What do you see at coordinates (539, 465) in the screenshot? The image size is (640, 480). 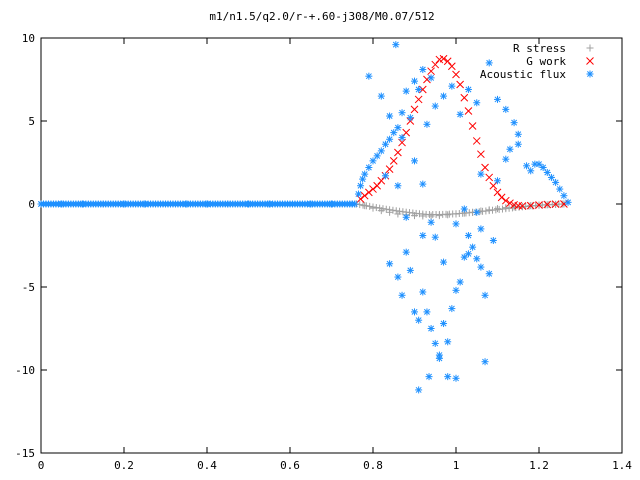 I see `x-tick-label: 1.2` at bounding box center [539, 465].